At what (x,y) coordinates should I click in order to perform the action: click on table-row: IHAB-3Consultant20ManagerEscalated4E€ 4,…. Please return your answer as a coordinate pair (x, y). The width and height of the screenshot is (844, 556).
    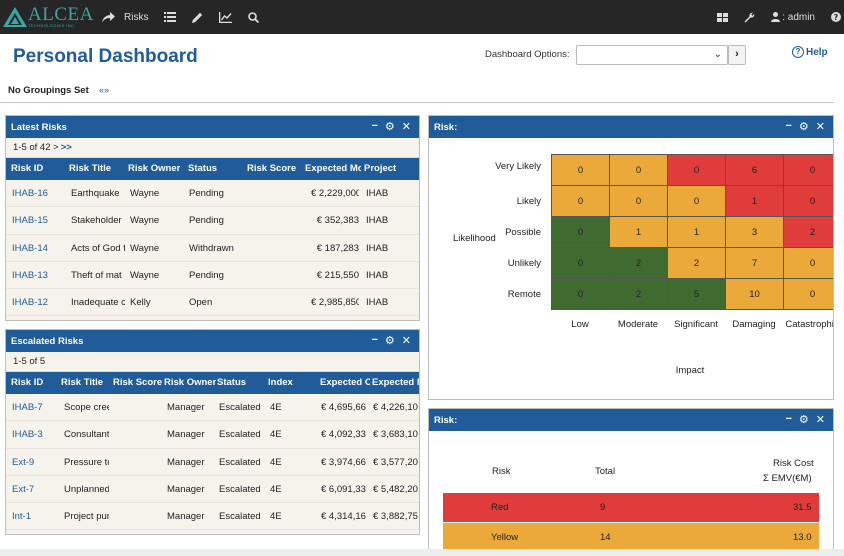
    Looking at the image, I should click on (212, 435).